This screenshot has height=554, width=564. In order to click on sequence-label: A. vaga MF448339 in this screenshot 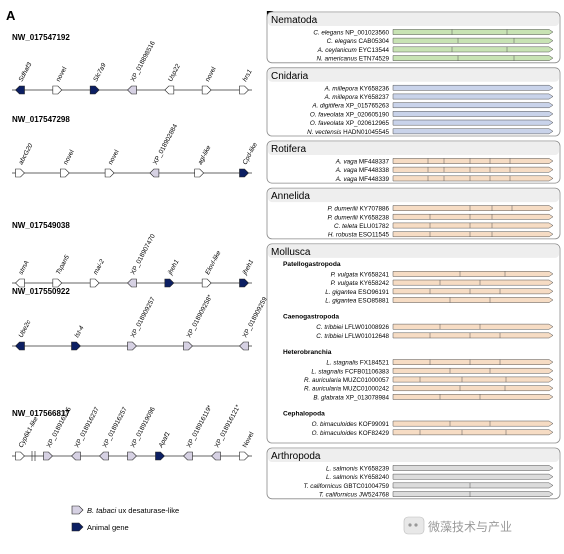, I will do `click(362, 179)`.